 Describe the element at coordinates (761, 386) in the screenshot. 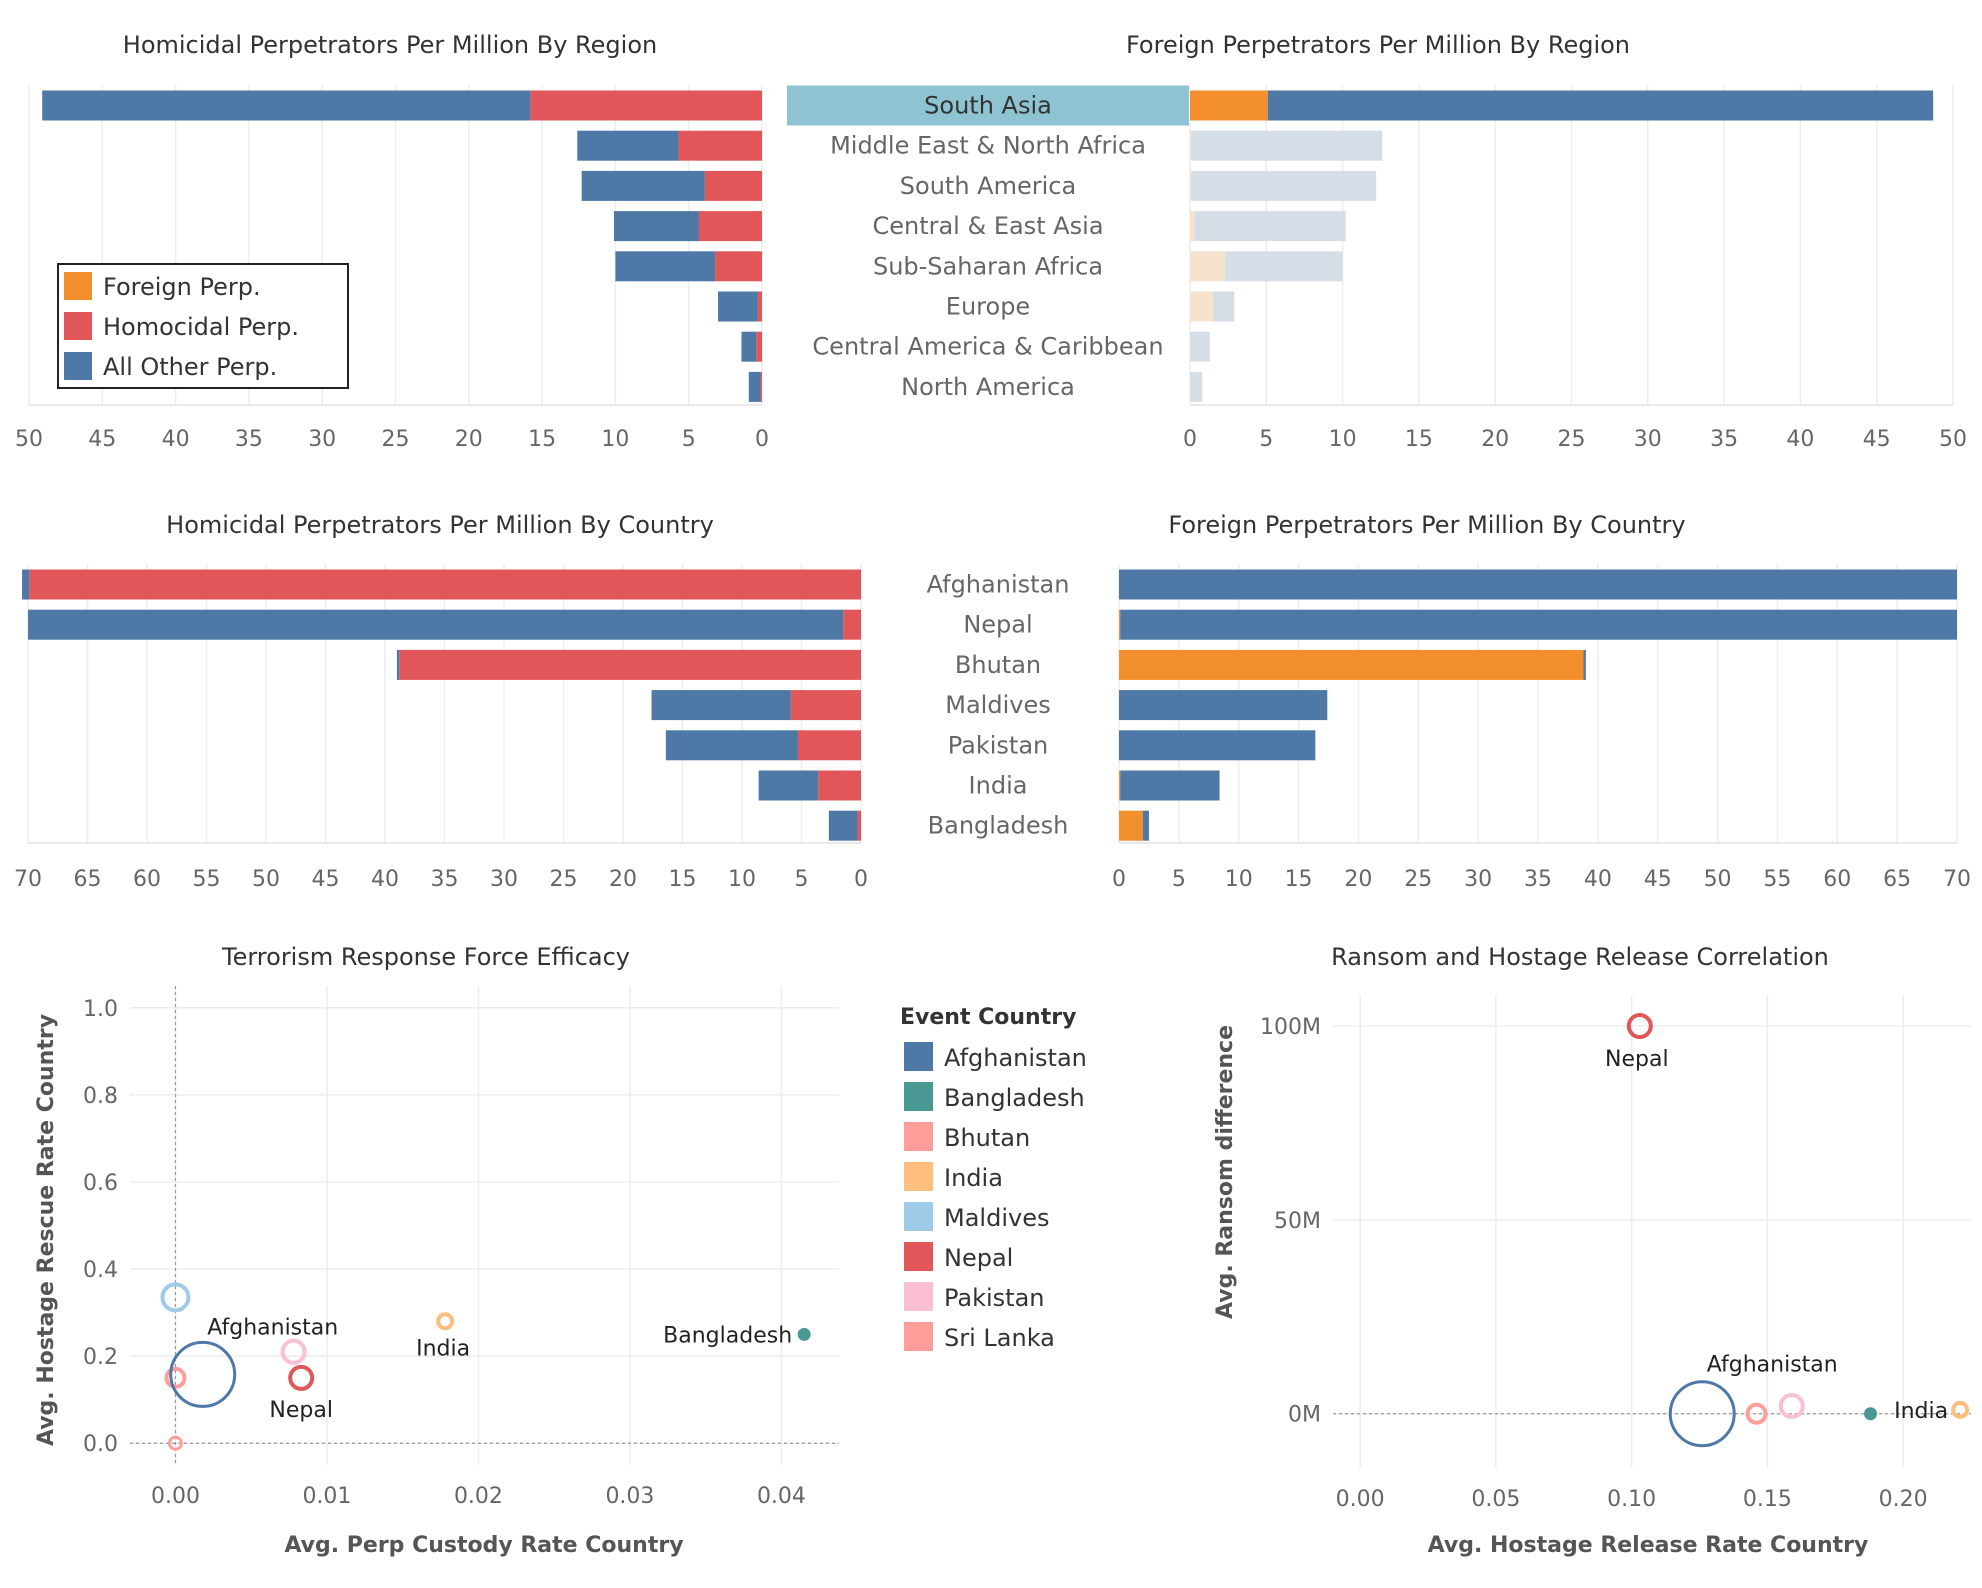

I see `bar-north-america-homocidal-perp` at that location.